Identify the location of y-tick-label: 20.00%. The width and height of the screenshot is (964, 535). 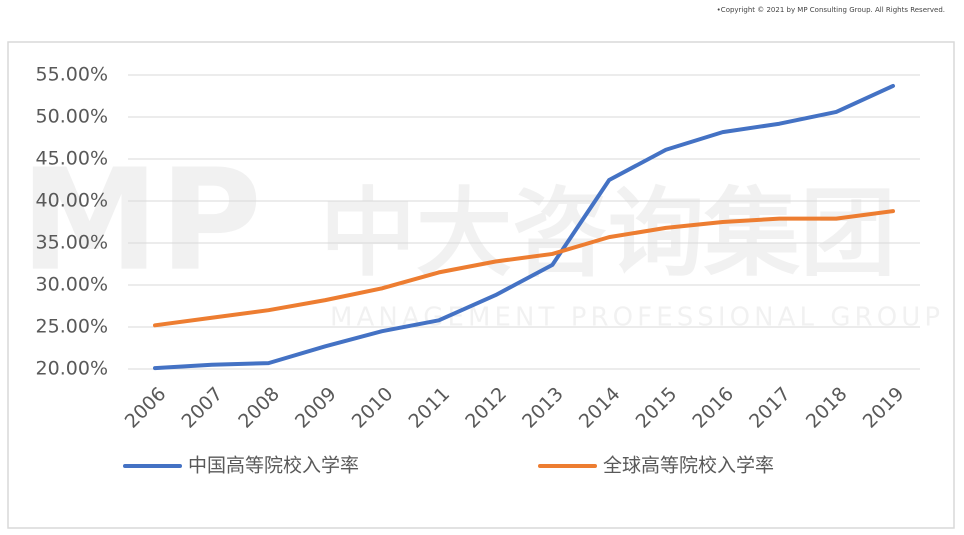
(72, 369).